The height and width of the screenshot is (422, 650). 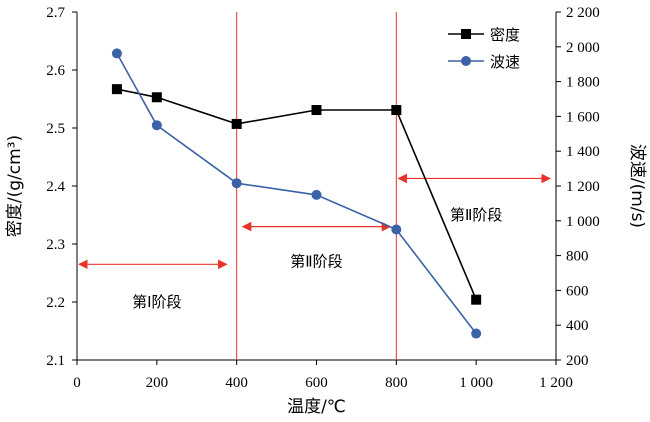 What do you see at coordinates (15, 186) in the screenshot?
I see `y-axis-left-title: 密度/(g/cm³)` at bounding box center [15, 186].